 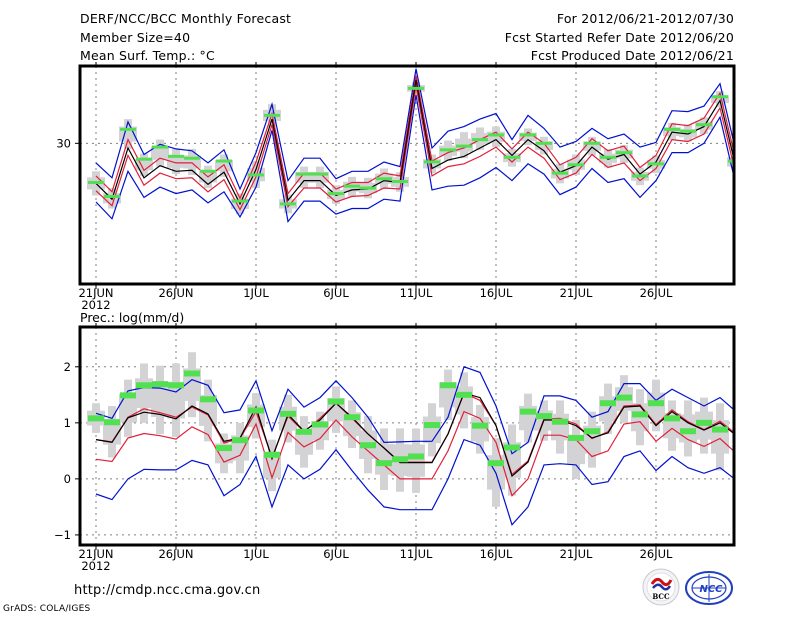 I want to click on ensemble-mean-line, so click(x=414, y=435).